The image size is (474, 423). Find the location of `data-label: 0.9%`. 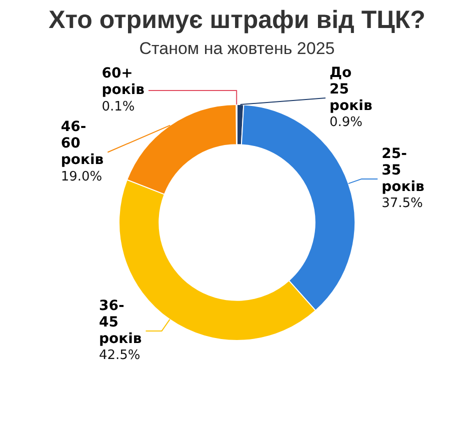

data-label: 0.9% is located at coordinates (346, 122).